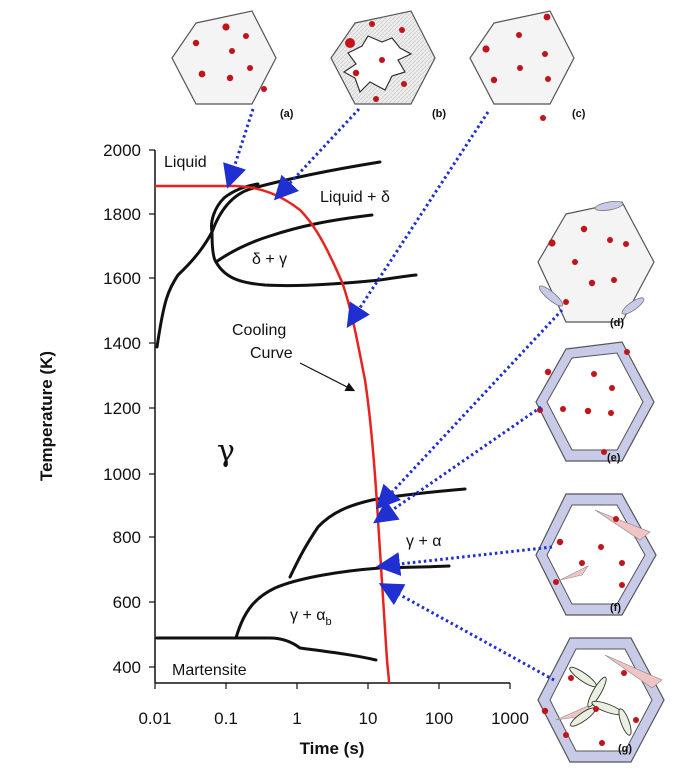  What do you see at coordinates (127, 537) in the screenshot?
I see `y-tick-label: 800` at bounding box center [127, 537].